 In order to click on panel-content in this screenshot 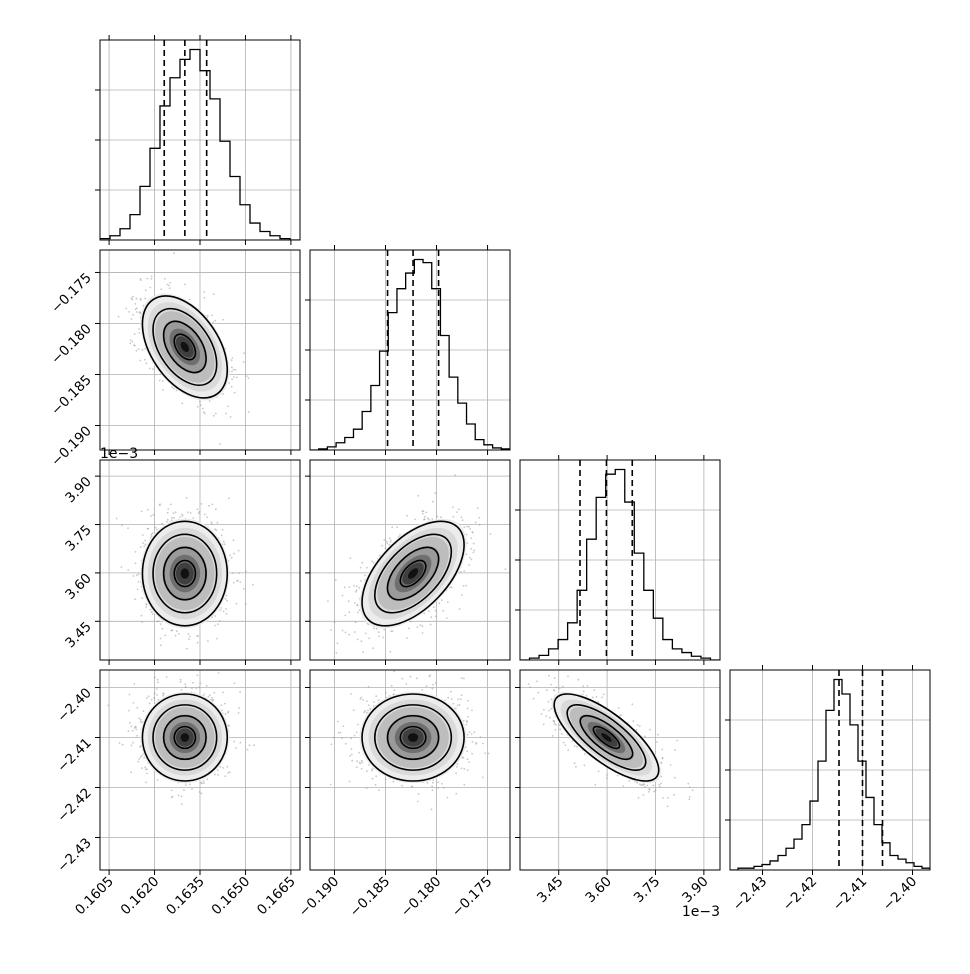, I will do `click(200, 770)`.